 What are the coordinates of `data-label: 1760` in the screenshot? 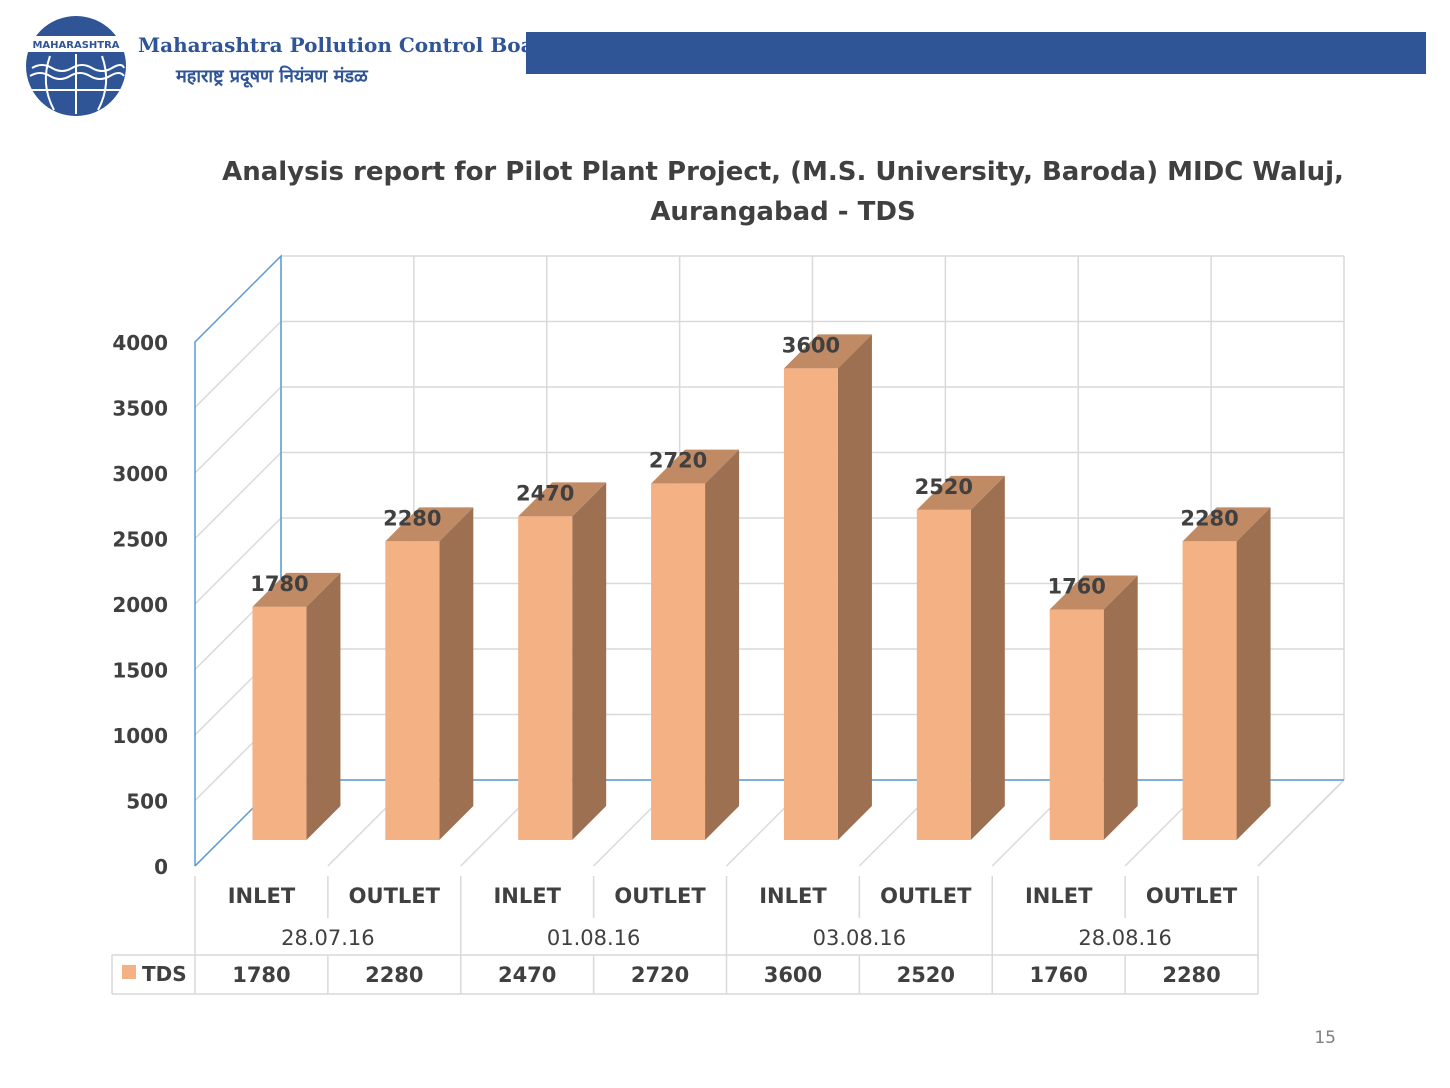 It's located at (1076, 586).